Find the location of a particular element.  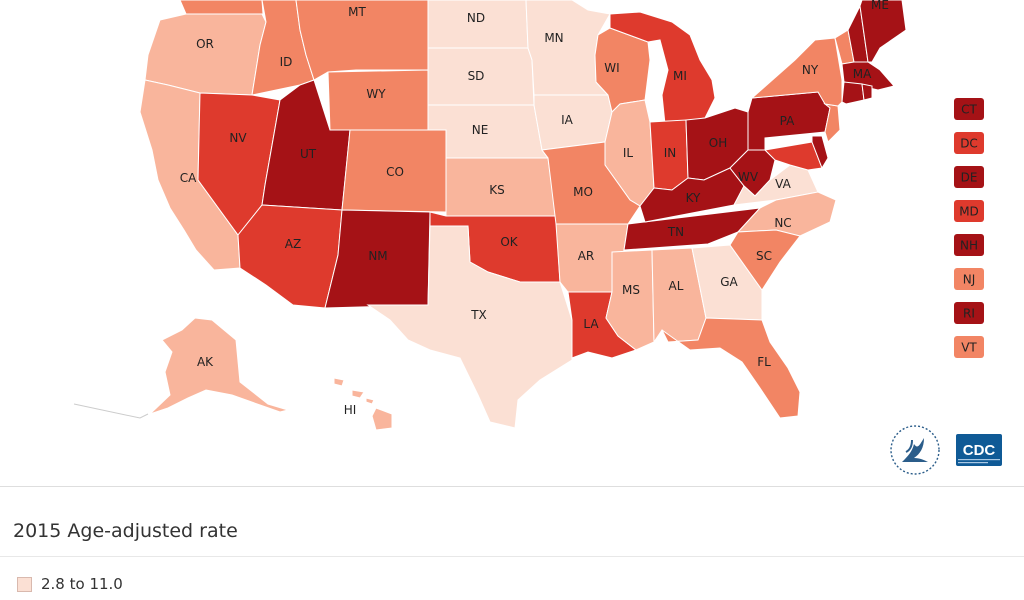

small-state-box-vt: VT is located at coordinates (969, 347).